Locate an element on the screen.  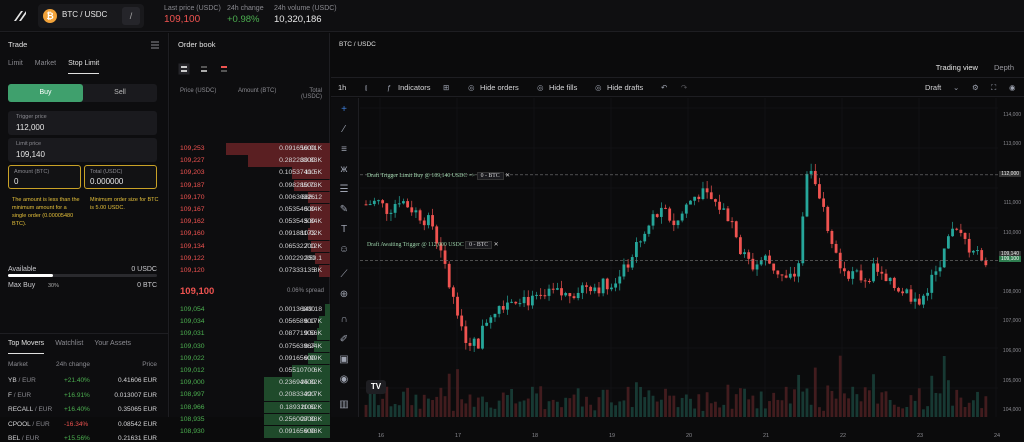
zoom-icon: ⊕ is located at coordinates (344, 295).